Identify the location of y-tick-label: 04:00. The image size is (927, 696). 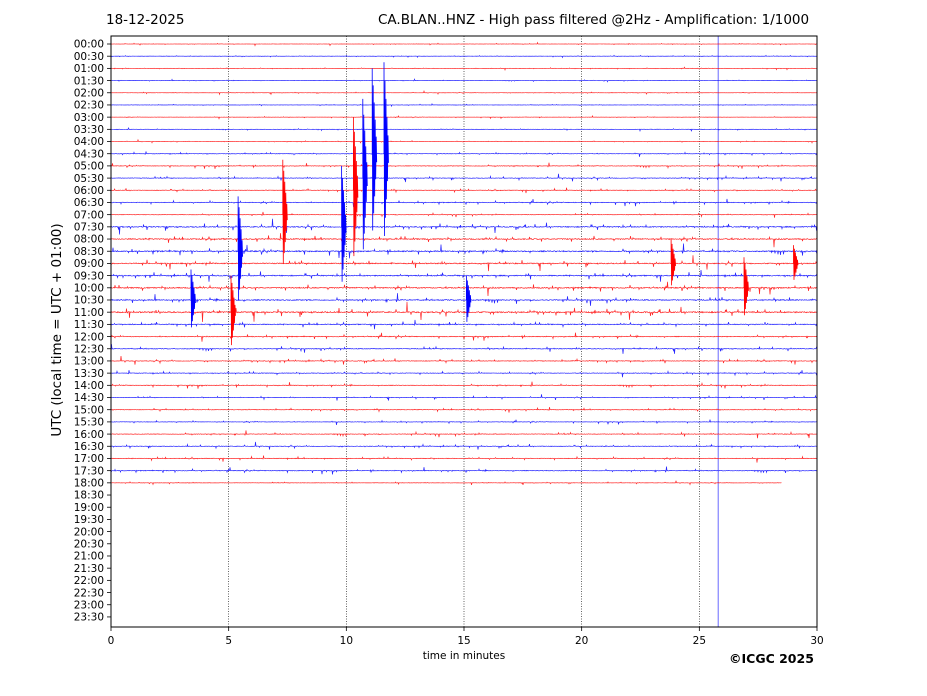
(89, 142).